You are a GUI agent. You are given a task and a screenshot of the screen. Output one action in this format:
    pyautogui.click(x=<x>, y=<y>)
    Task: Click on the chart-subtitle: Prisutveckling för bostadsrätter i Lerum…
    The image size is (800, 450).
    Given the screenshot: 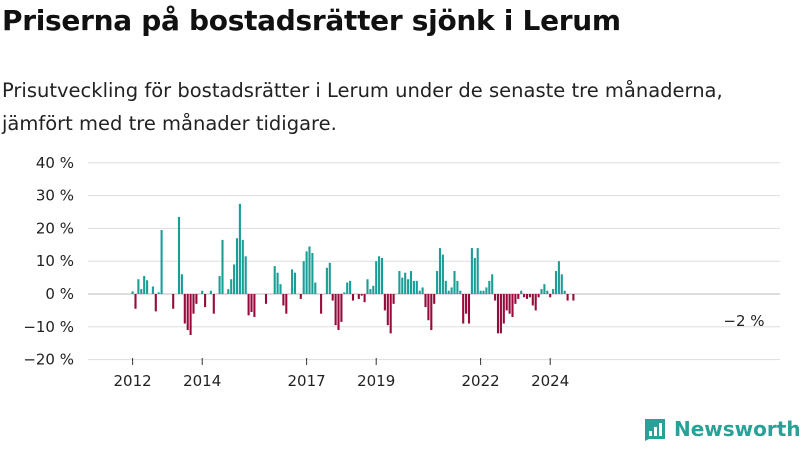 What is the action you would take?
    pyautogui.click(x=362, y=107)
    